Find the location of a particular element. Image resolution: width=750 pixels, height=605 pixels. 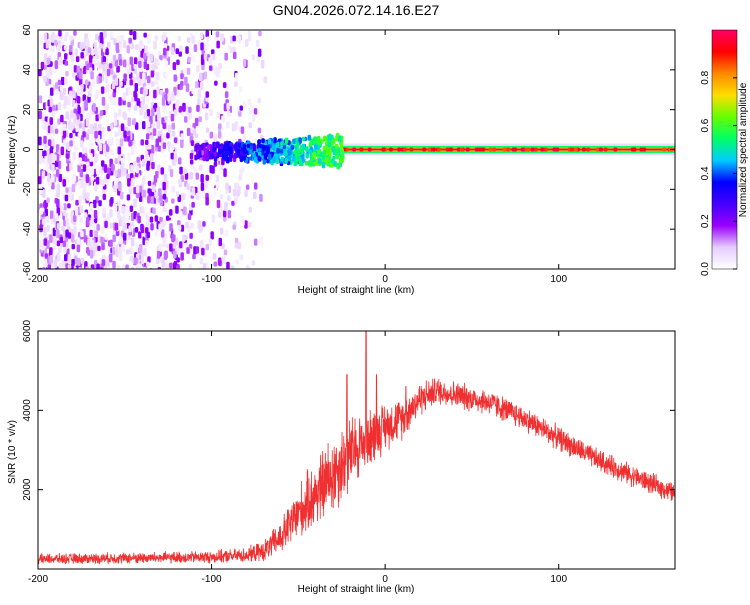

top-x-tick-label: -200 is located at coordinates (38, 279).